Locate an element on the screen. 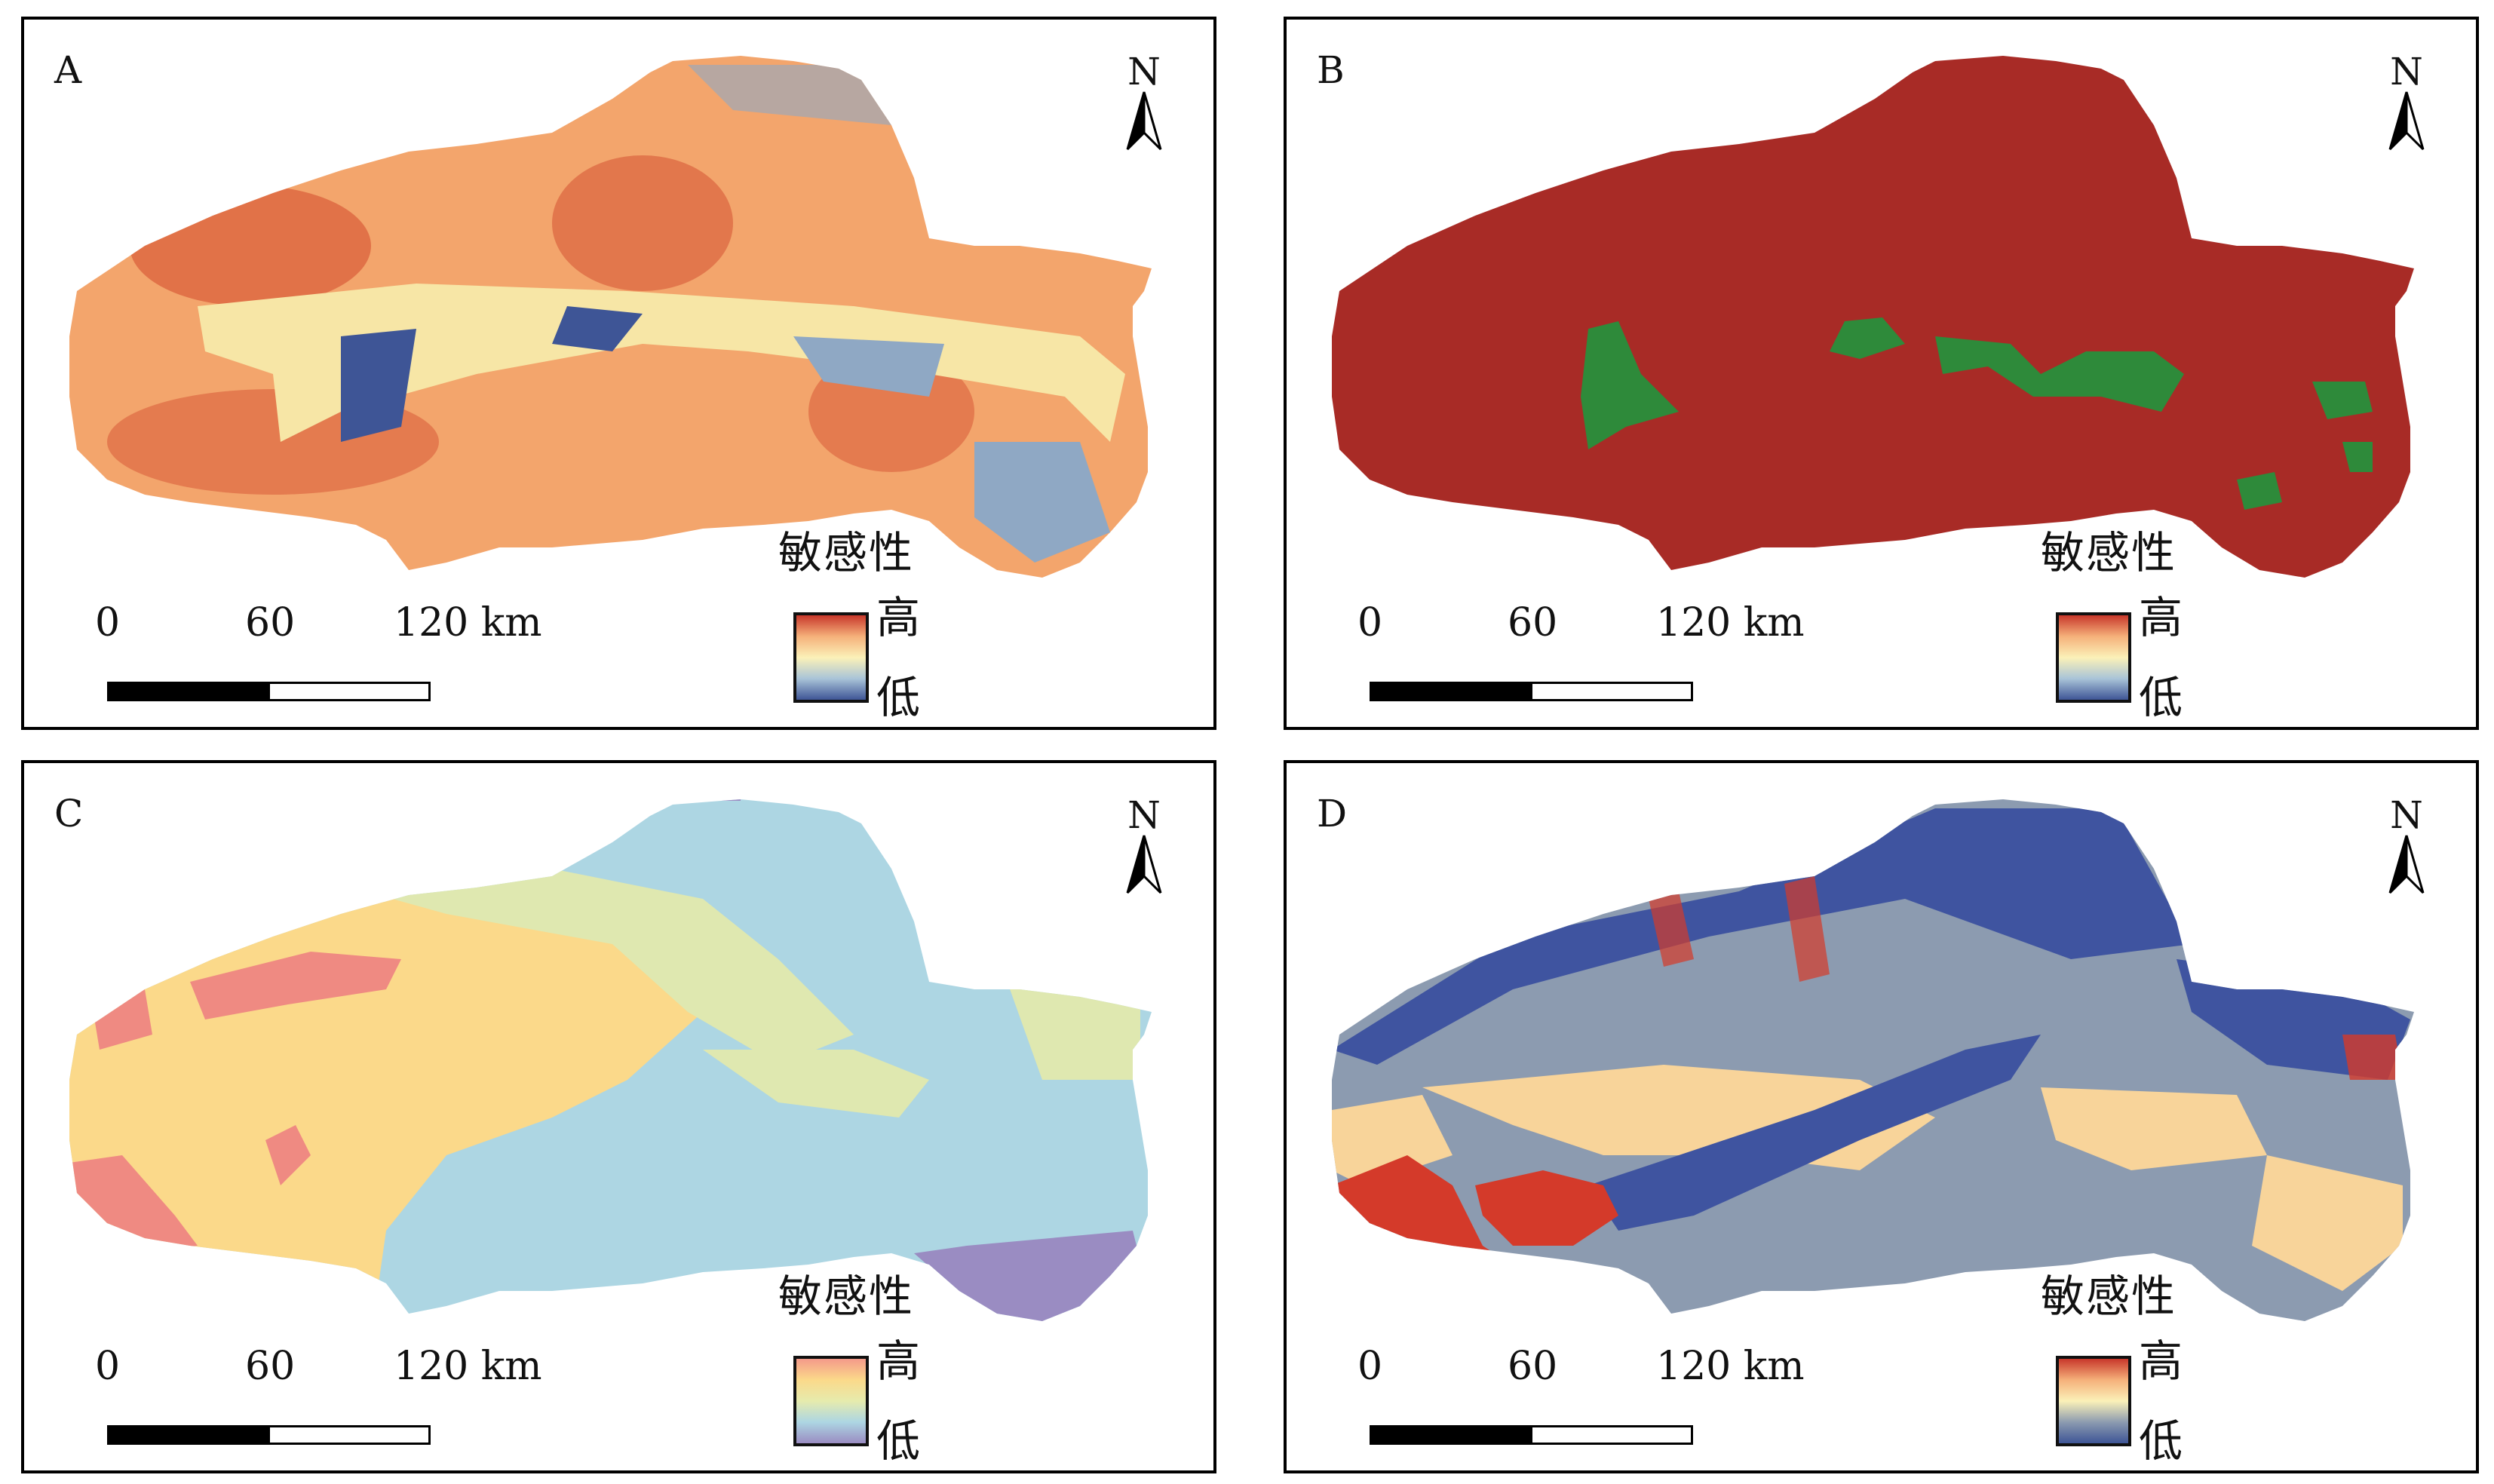  panel-label: D is located at coordinates (1332, 814).